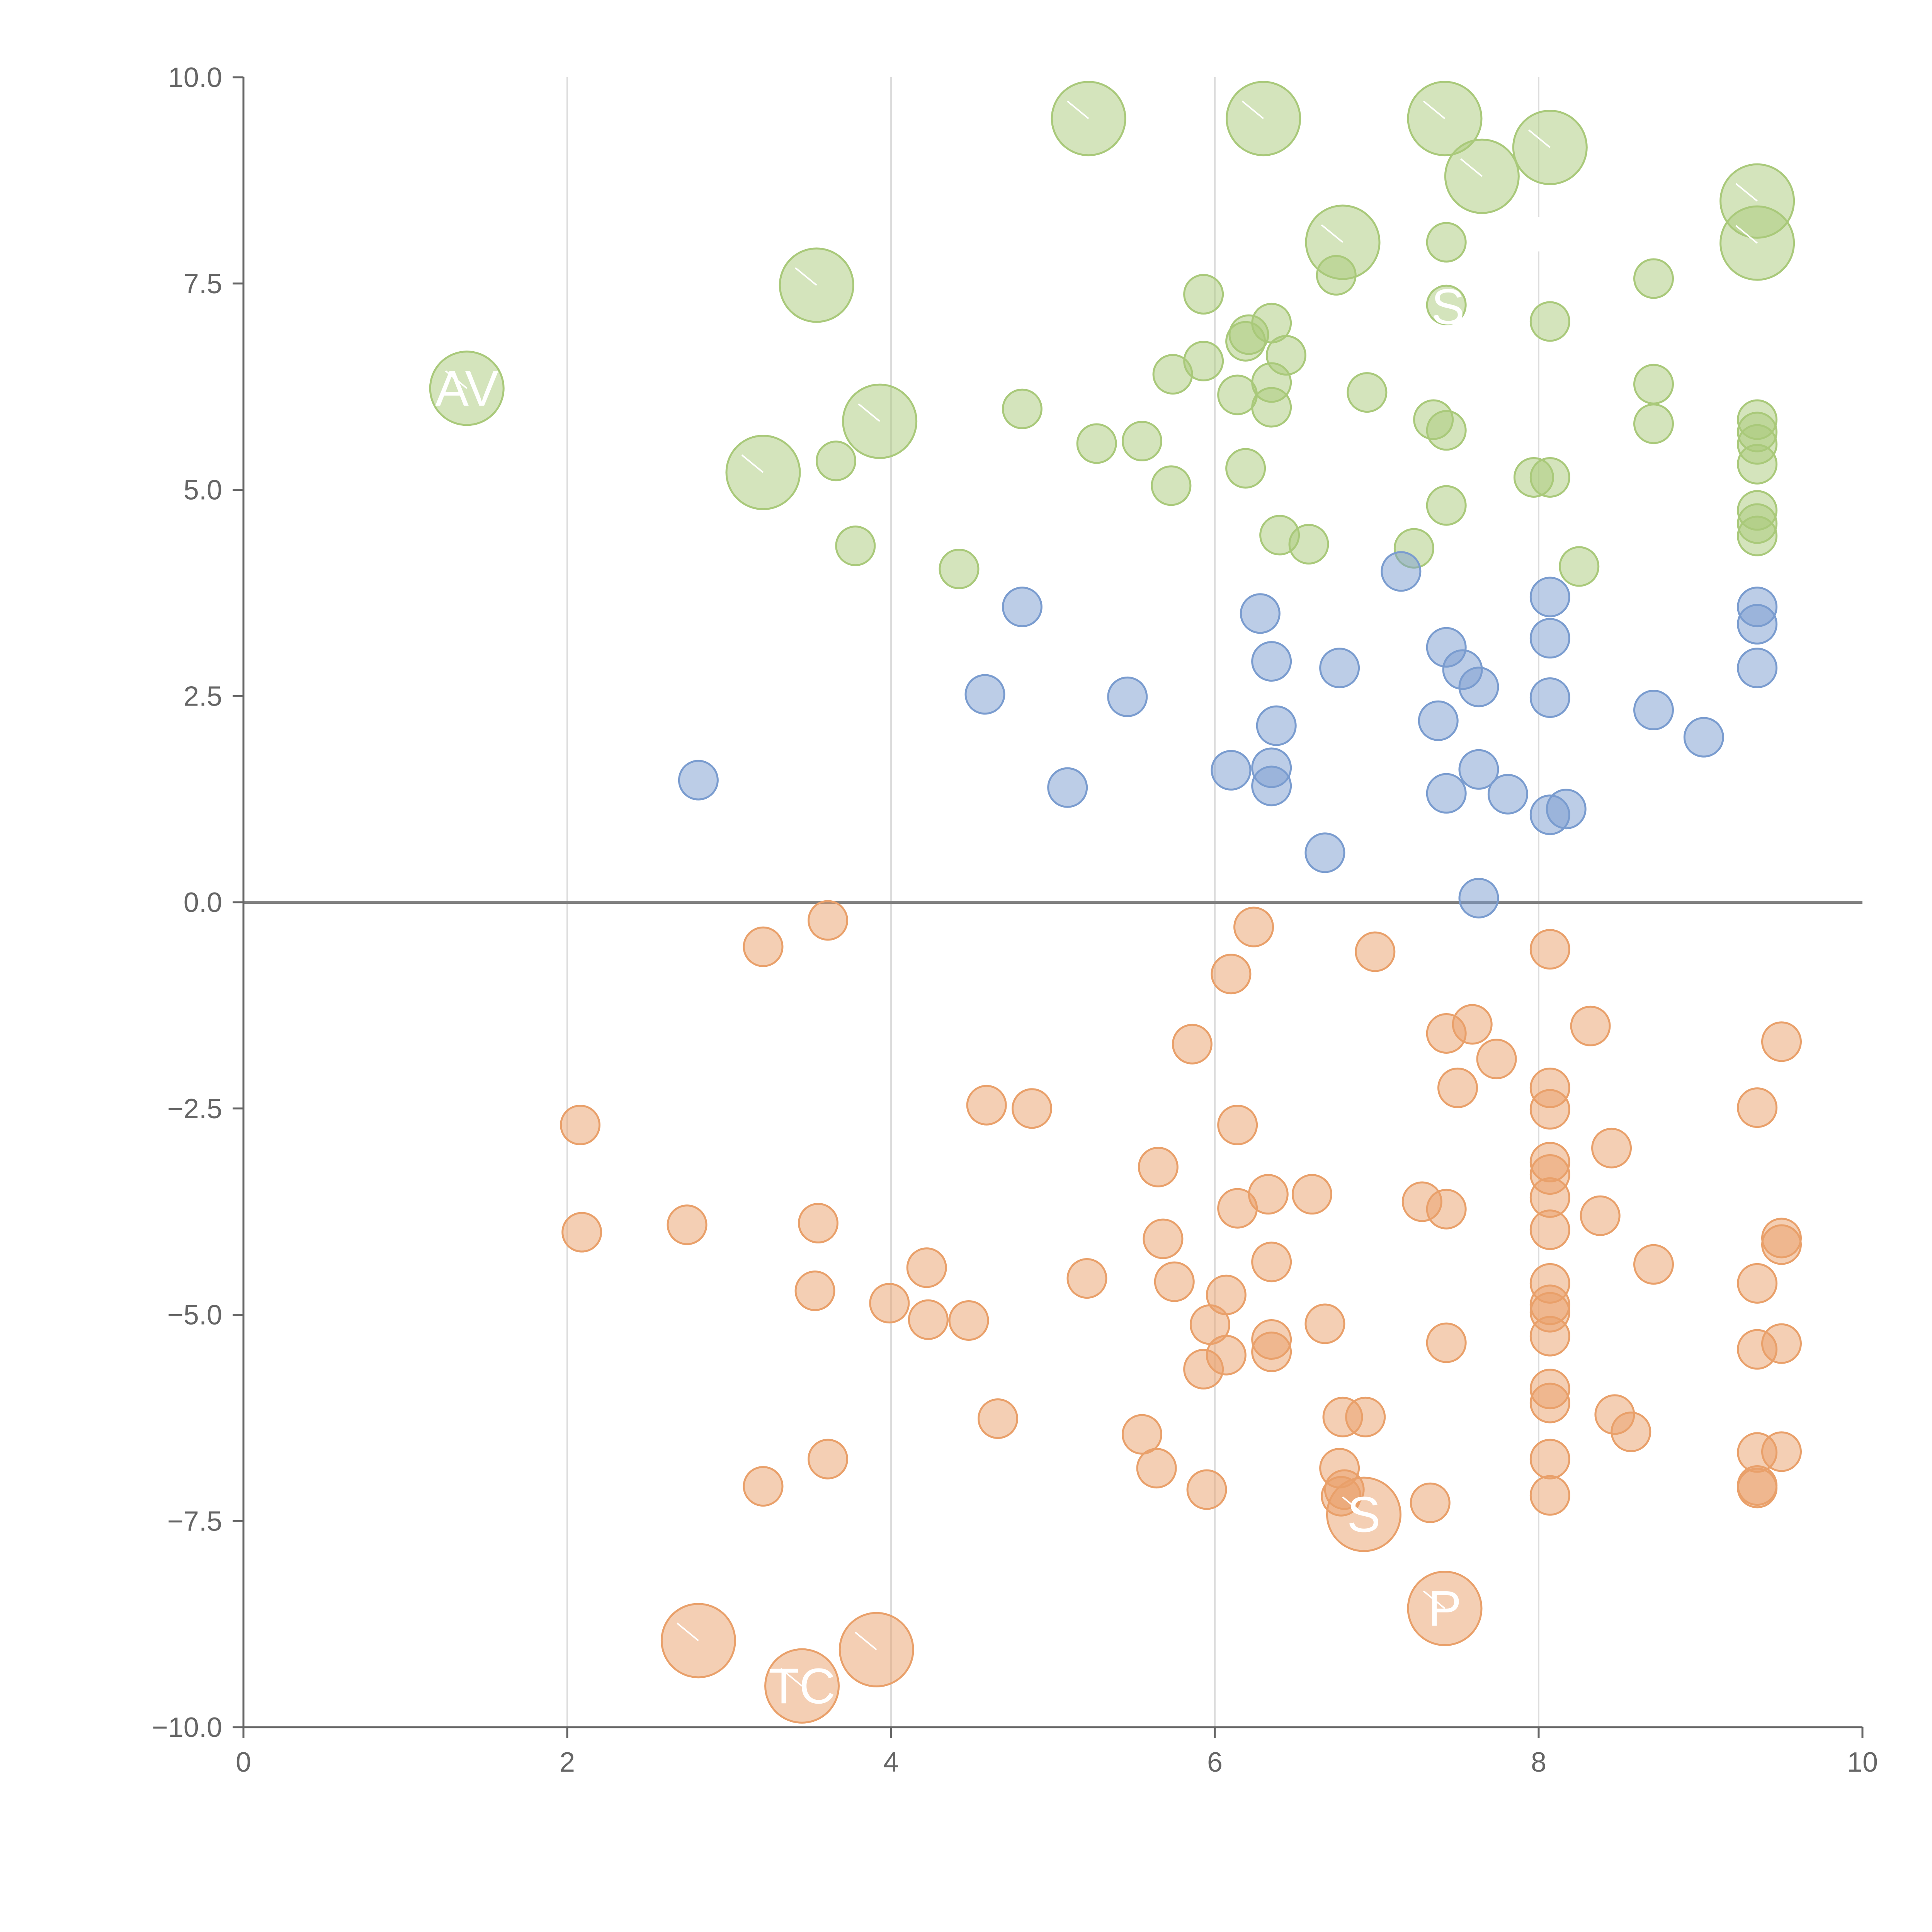  What do you see at coordinates (194, 1315) in the screenshot?
I see `y-tick-label: −5.0` at bounding box center [194, 1315].